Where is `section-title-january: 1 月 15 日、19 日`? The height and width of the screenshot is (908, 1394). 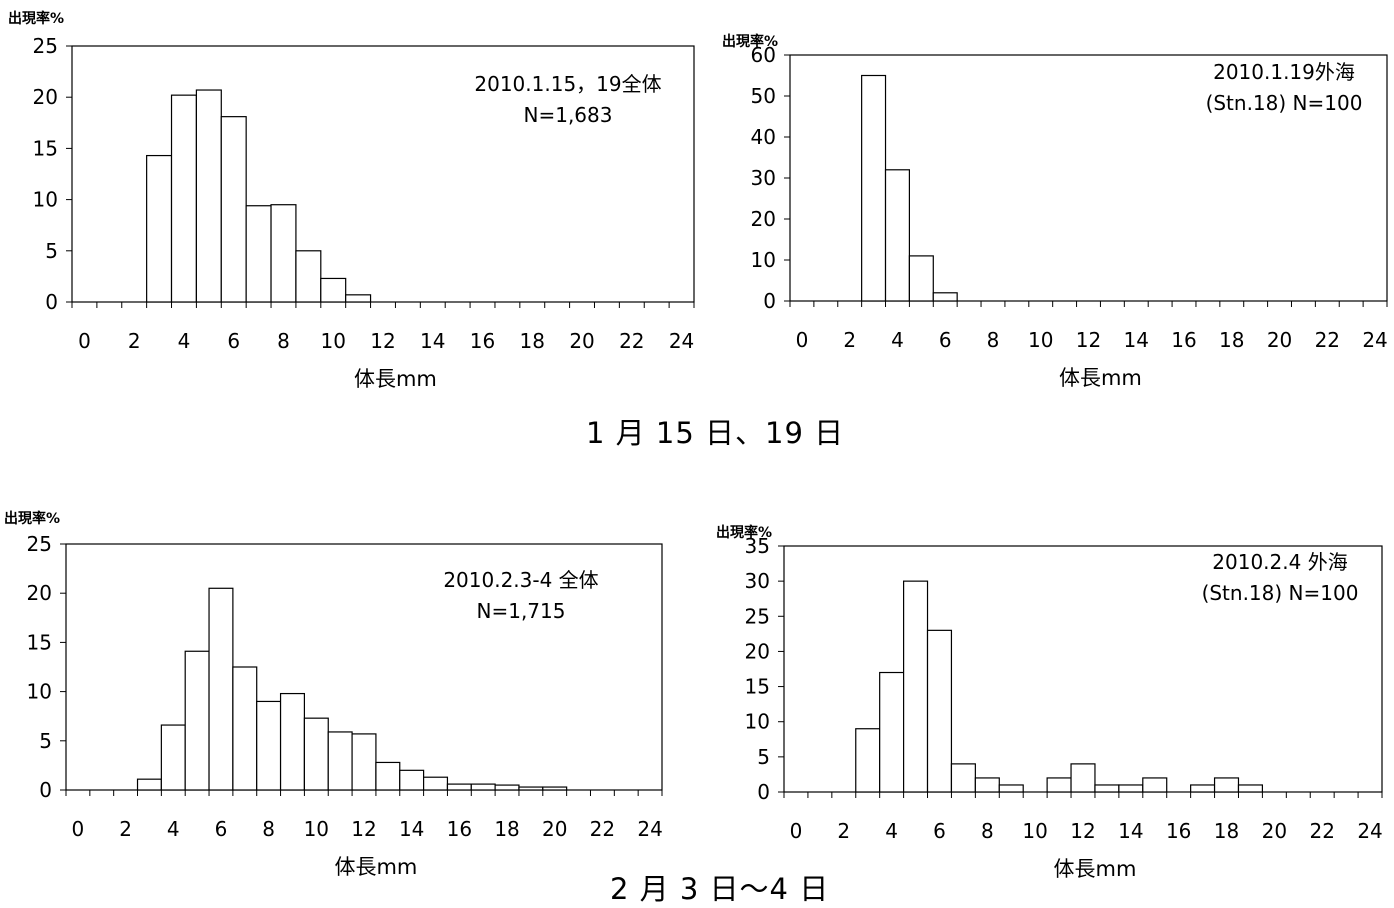 section-title-january: 1 月 15 日、19 日 is located at coordinates (715, 433).